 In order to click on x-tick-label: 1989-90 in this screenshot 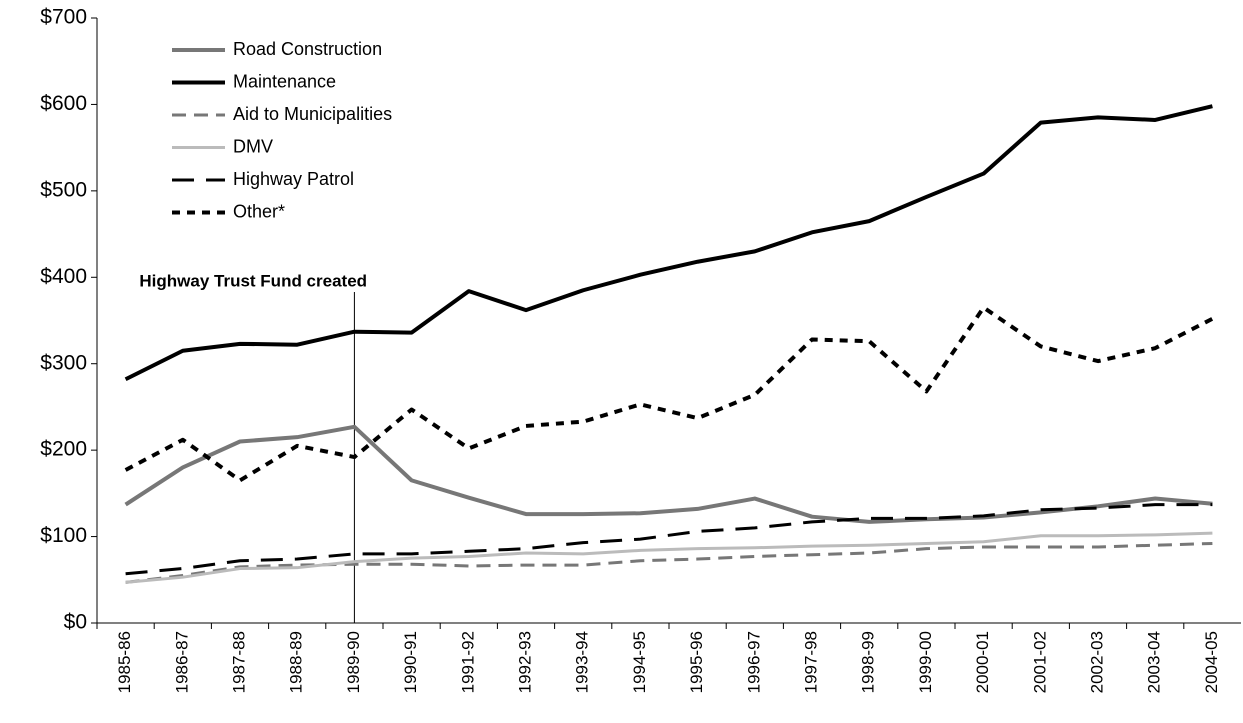, I will do `click(353, 662)`.